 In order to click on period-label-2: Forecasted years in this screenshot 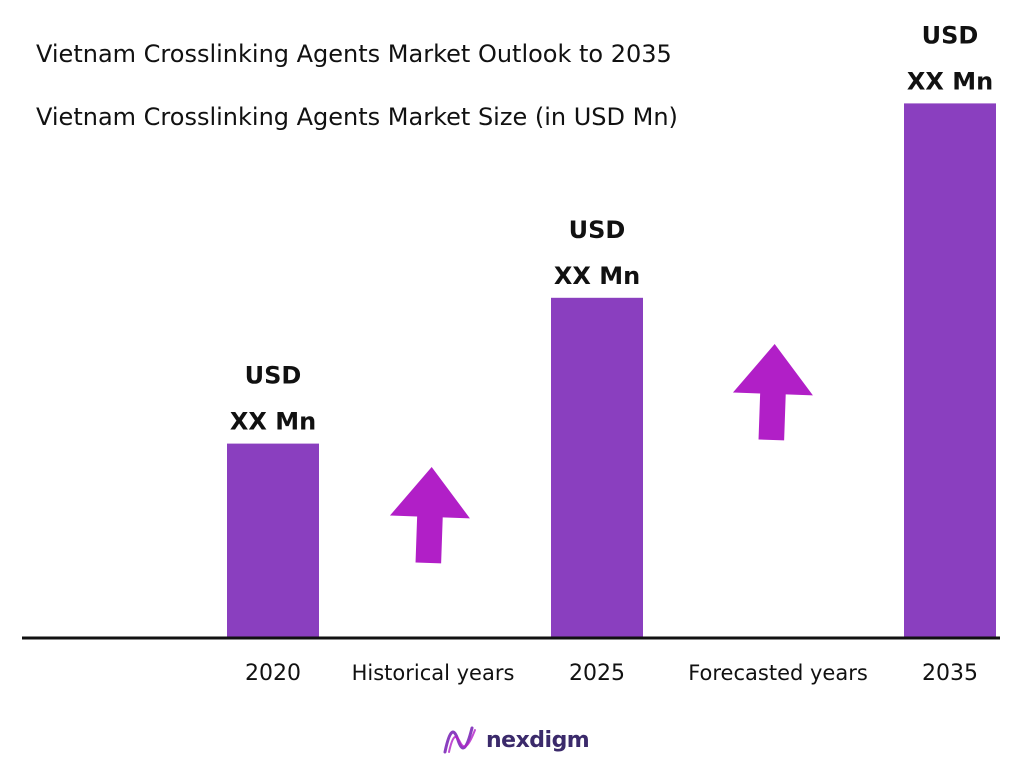, I will do `click(778, 673)`.